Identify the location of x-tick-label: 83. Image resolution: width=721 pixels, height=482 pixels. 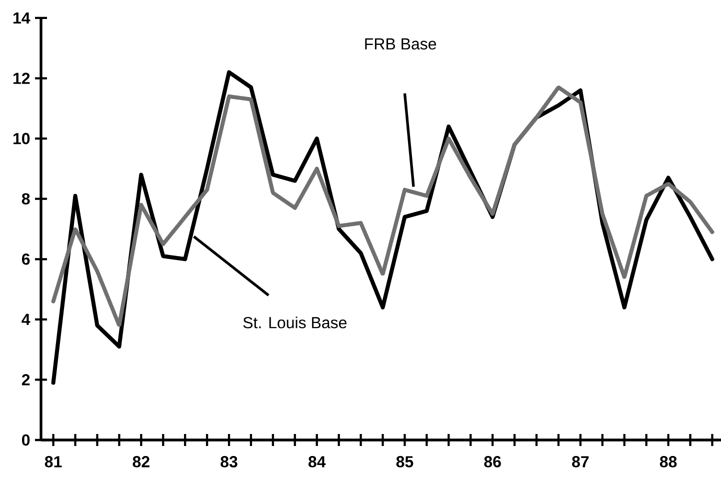
(229, 462).